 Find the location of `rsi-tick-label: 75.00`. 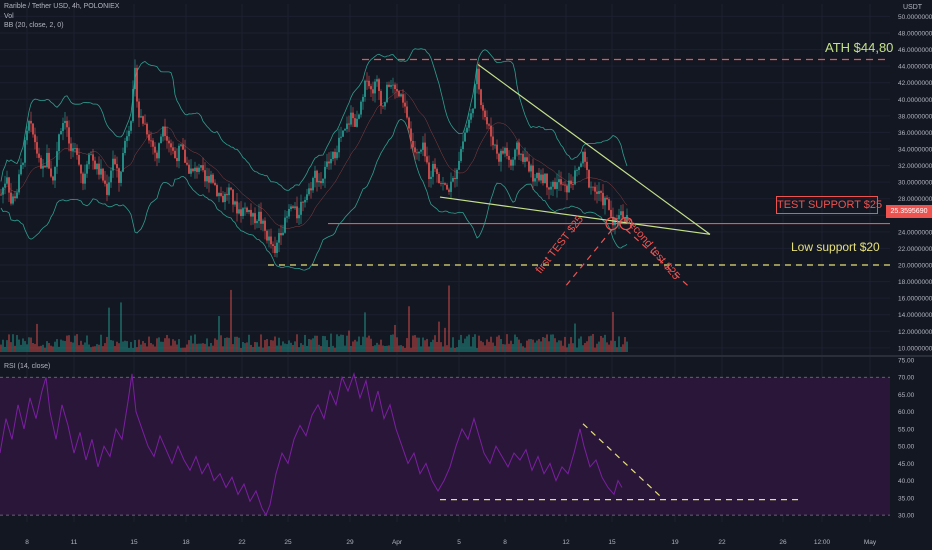

rsi-tick-label: 75.00 is located at coordinates (906, 361).